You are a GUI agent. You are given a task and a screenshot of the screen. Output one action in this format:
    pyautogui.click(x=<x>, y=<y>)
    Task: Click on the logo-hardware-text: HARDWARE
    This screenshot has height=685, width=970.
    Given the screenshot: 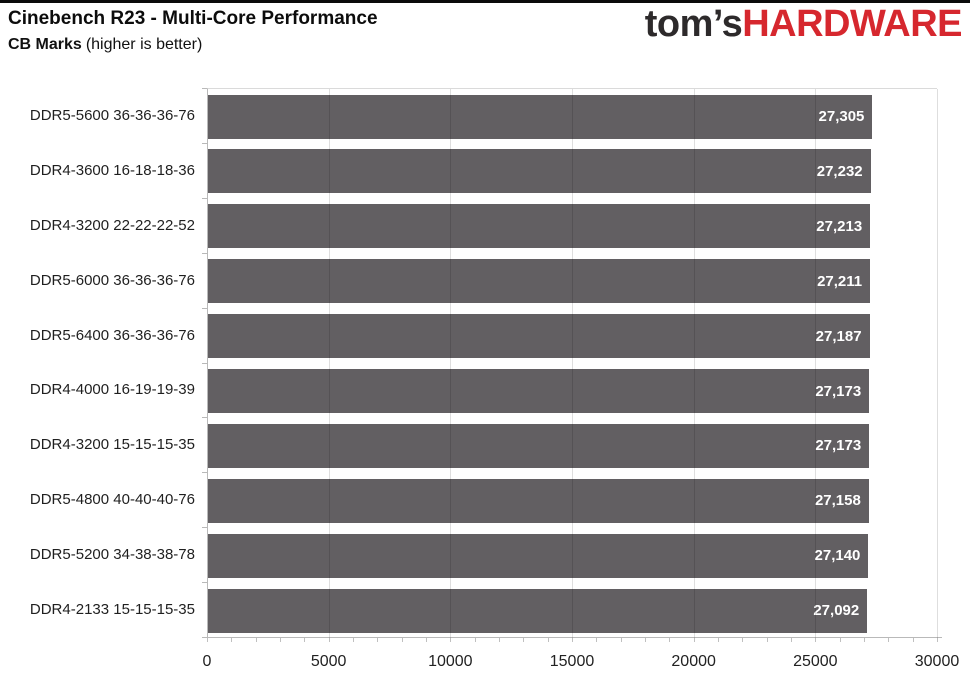 What is the action you would take?
    pyautogui.click(x=852, y=24)
    